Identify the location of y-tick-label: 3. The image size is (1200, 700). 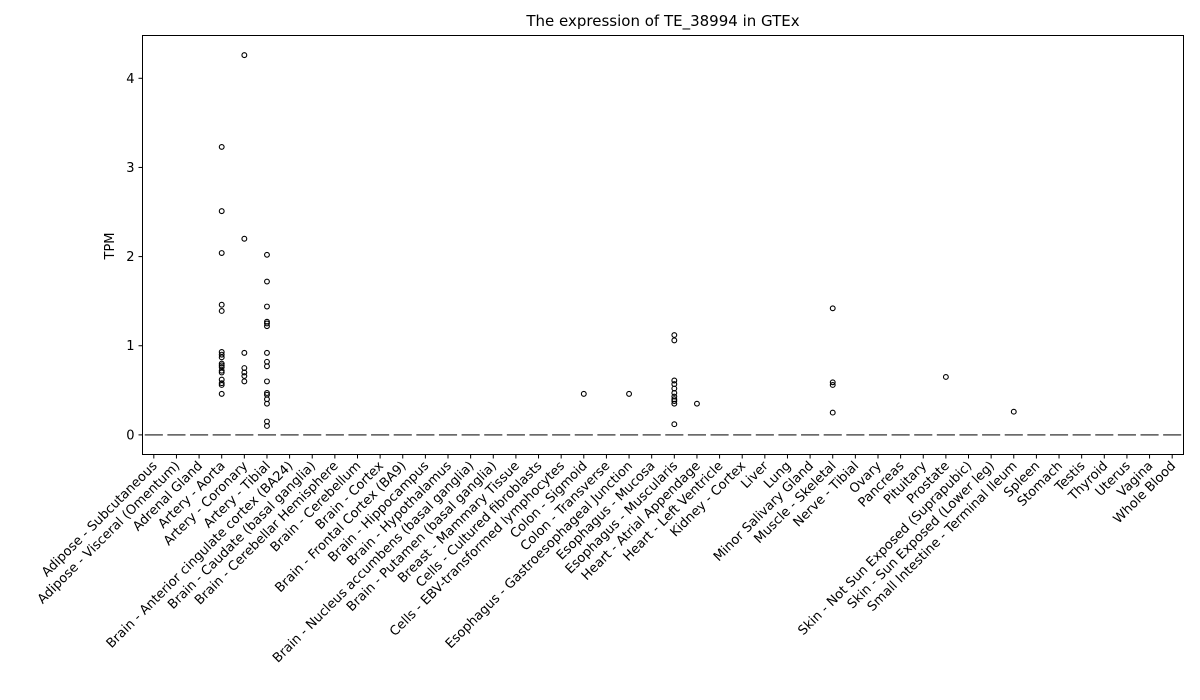
(130, 168).